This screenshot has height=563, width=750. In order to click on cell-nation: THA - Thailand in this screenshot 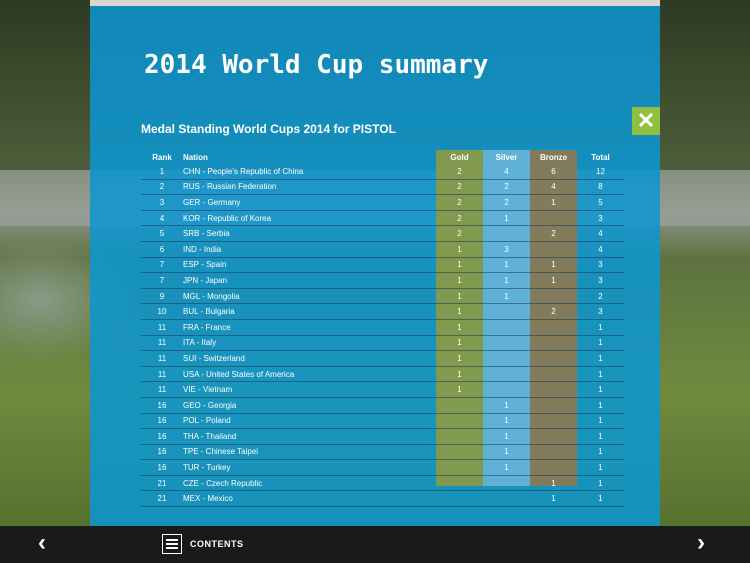, I will do `click(309, 436)`.